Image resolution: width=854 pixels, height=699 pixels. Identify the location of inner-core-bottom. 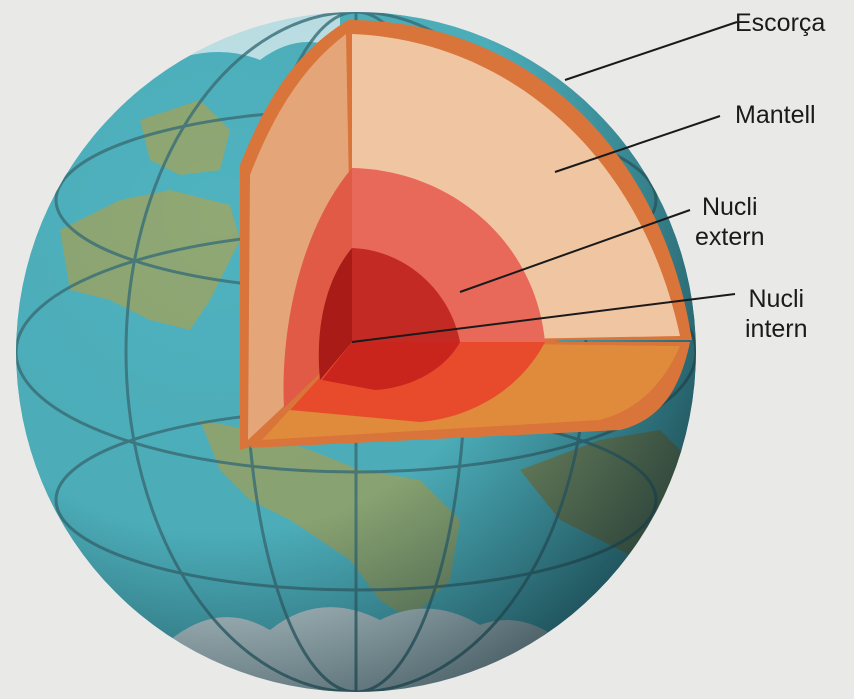
(391, 366).